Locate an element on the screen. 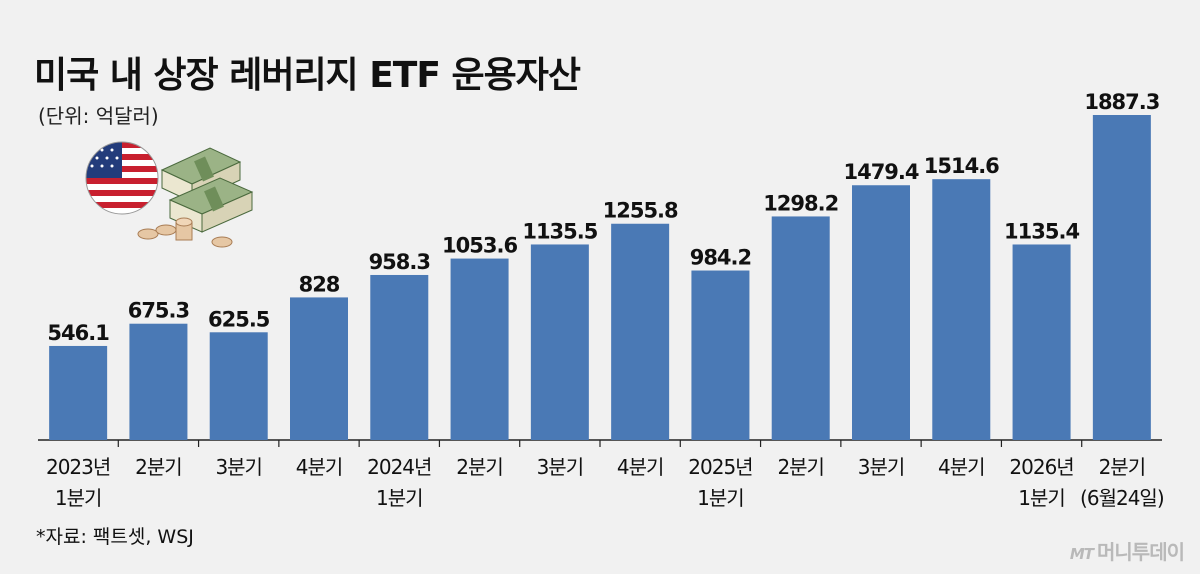  data-label: 1887.3 is located at coordinates (1121, 102).